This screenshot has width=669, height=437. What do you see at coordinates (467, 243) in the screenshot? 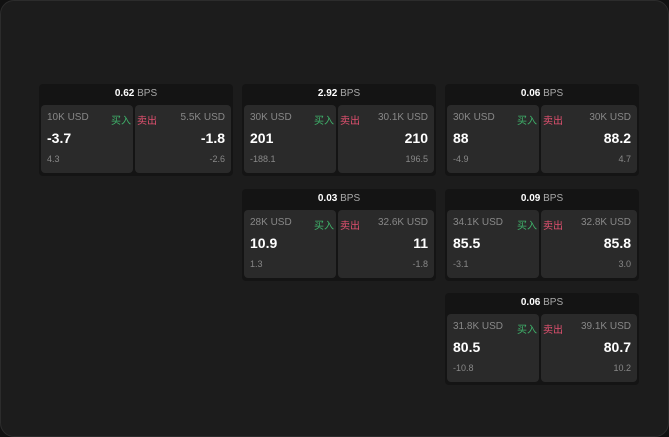
I see `bid-price: 85.5` at bounding box center [467, 243].